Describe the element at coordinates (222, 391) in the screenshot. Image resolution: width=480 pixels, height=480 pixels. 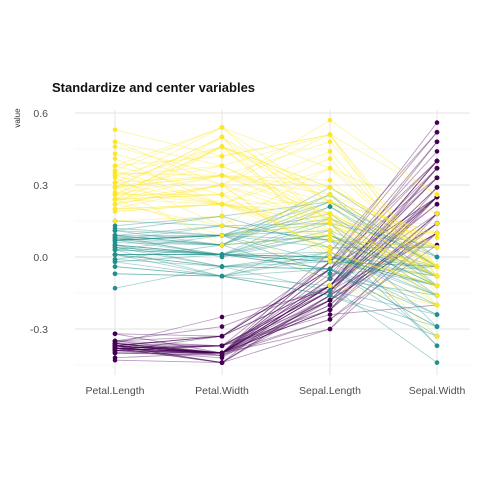
I see `x-tick-label: Petal.Width` at that location.